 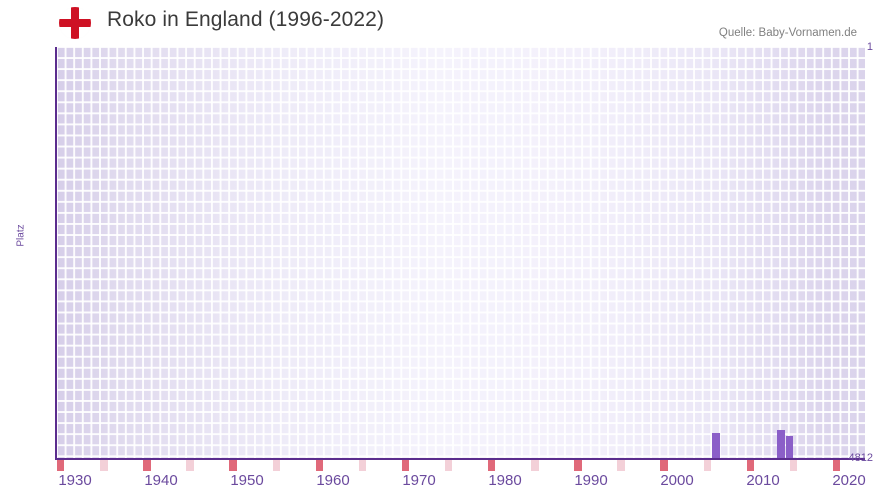 What do you see at coordinates (860, 458) in the screenshot?
I see `y-axis-tick-bottom: 4812` at bounding box center [860, 458].